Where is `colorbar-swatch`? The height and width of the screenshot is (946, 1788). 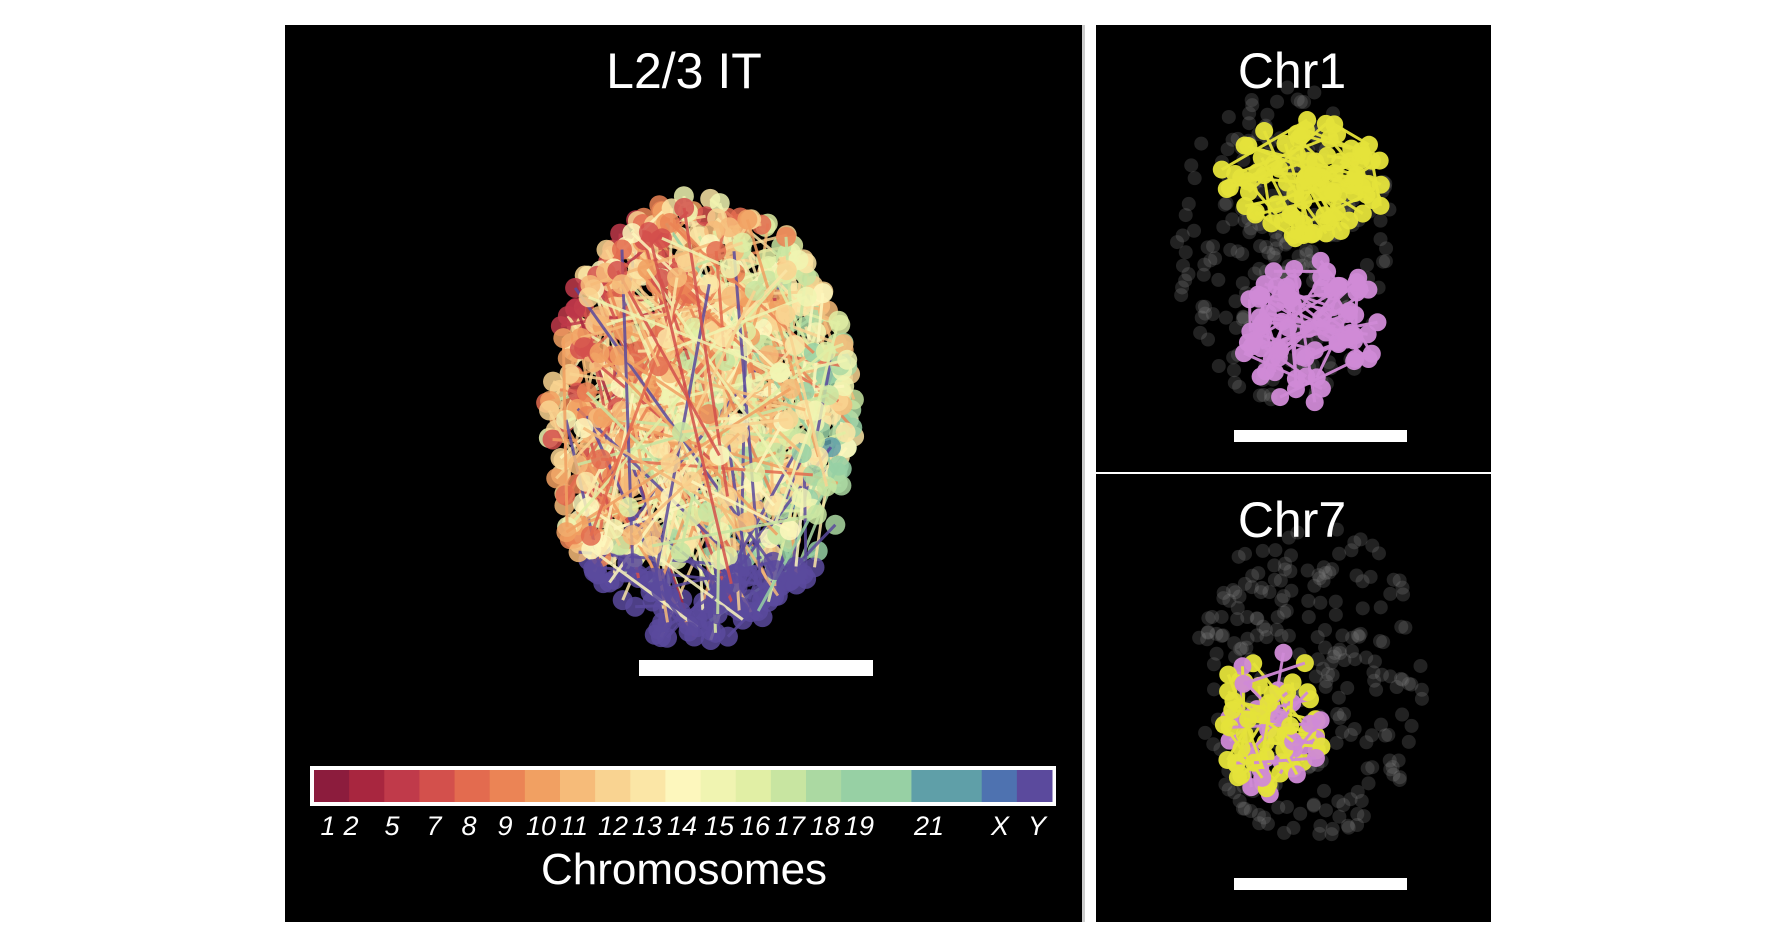 colorbar-swatch is located at coordinates (788, 786).